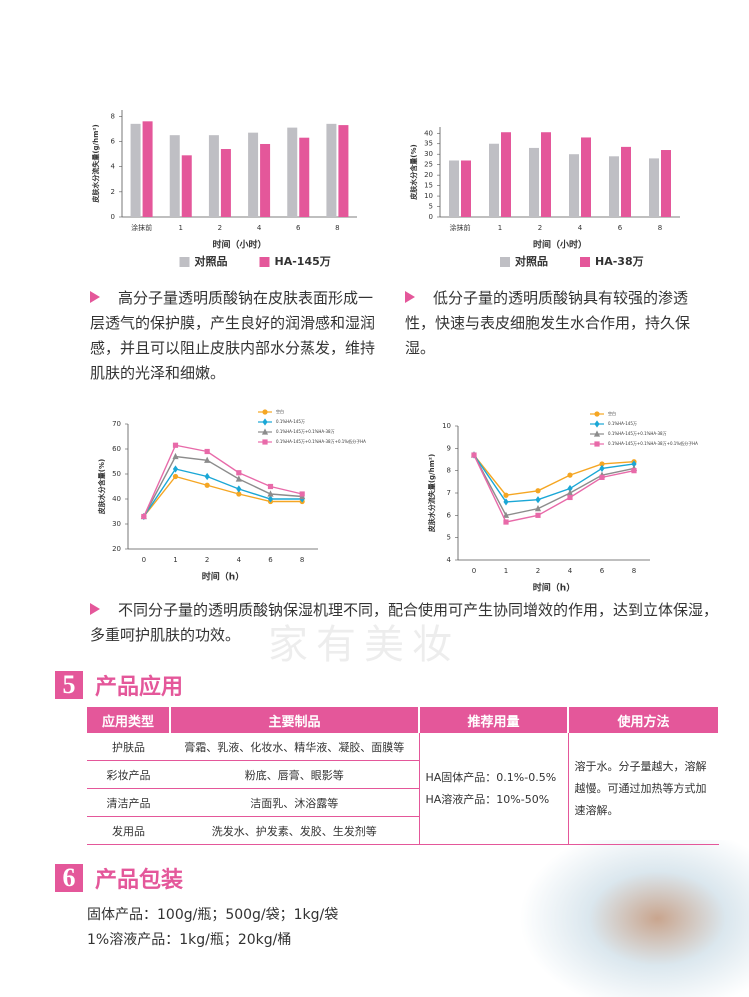 The image size is (749, 997). Describe the element at coordinates (449, 448) in the screenshot. I see `y-tick-label: 9` at that location.